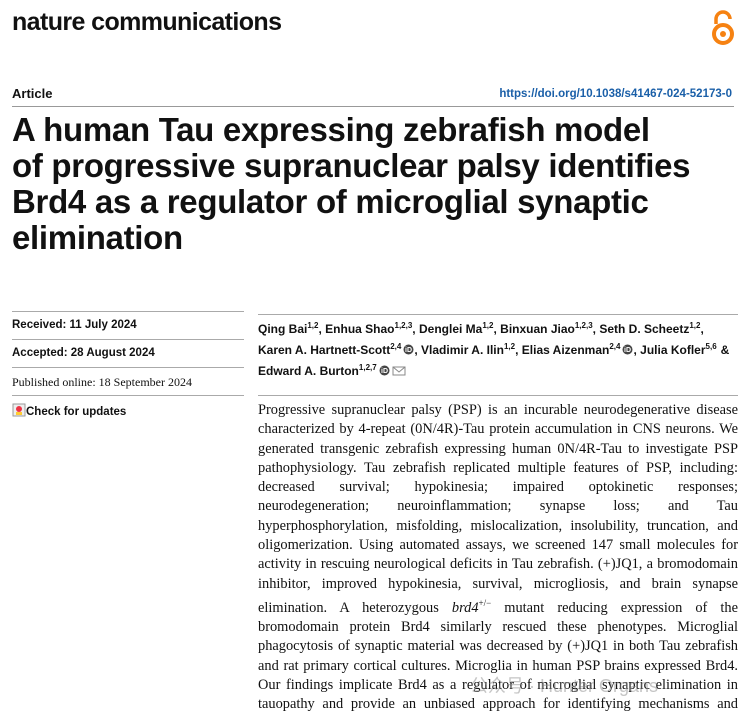  Describe the element at coordinates (97, 237) in the screenshot. I see `title-line: elimination` at that location.